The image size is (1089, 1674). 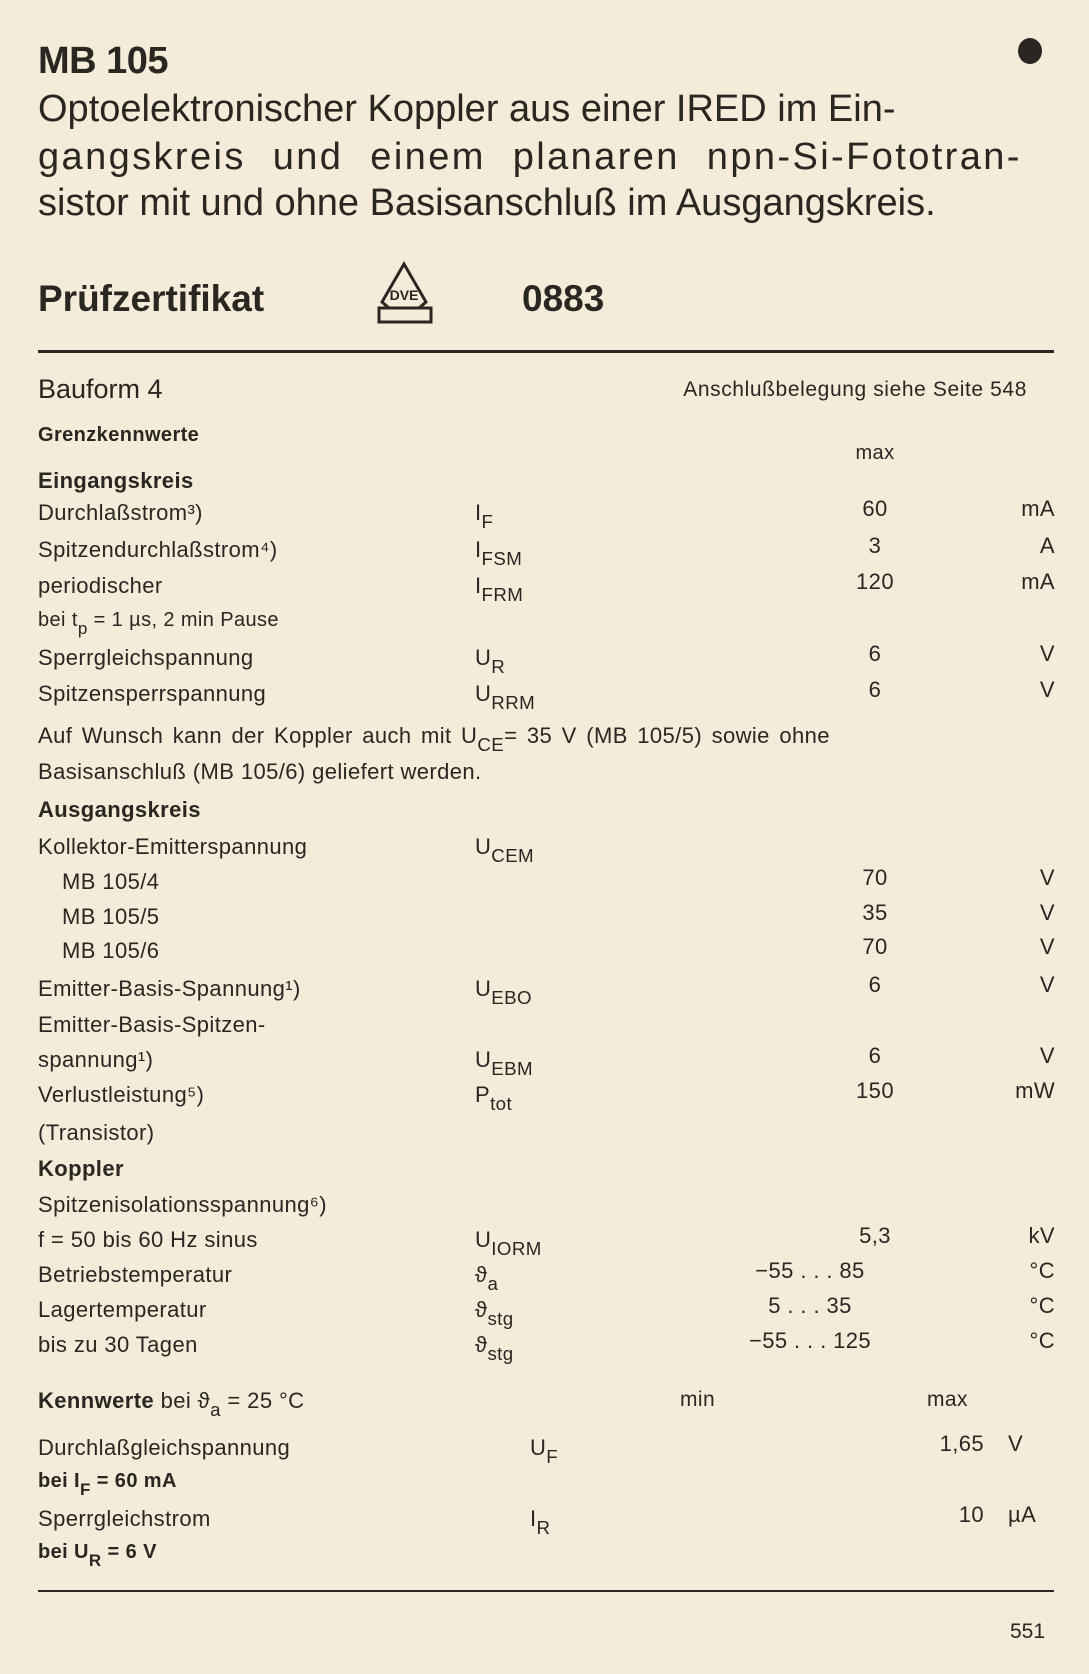 What do you see at coordinates (119, 809) in the screenshot?
I see `limit-label: Ausgangskreis` at bounding box center [119, 809].